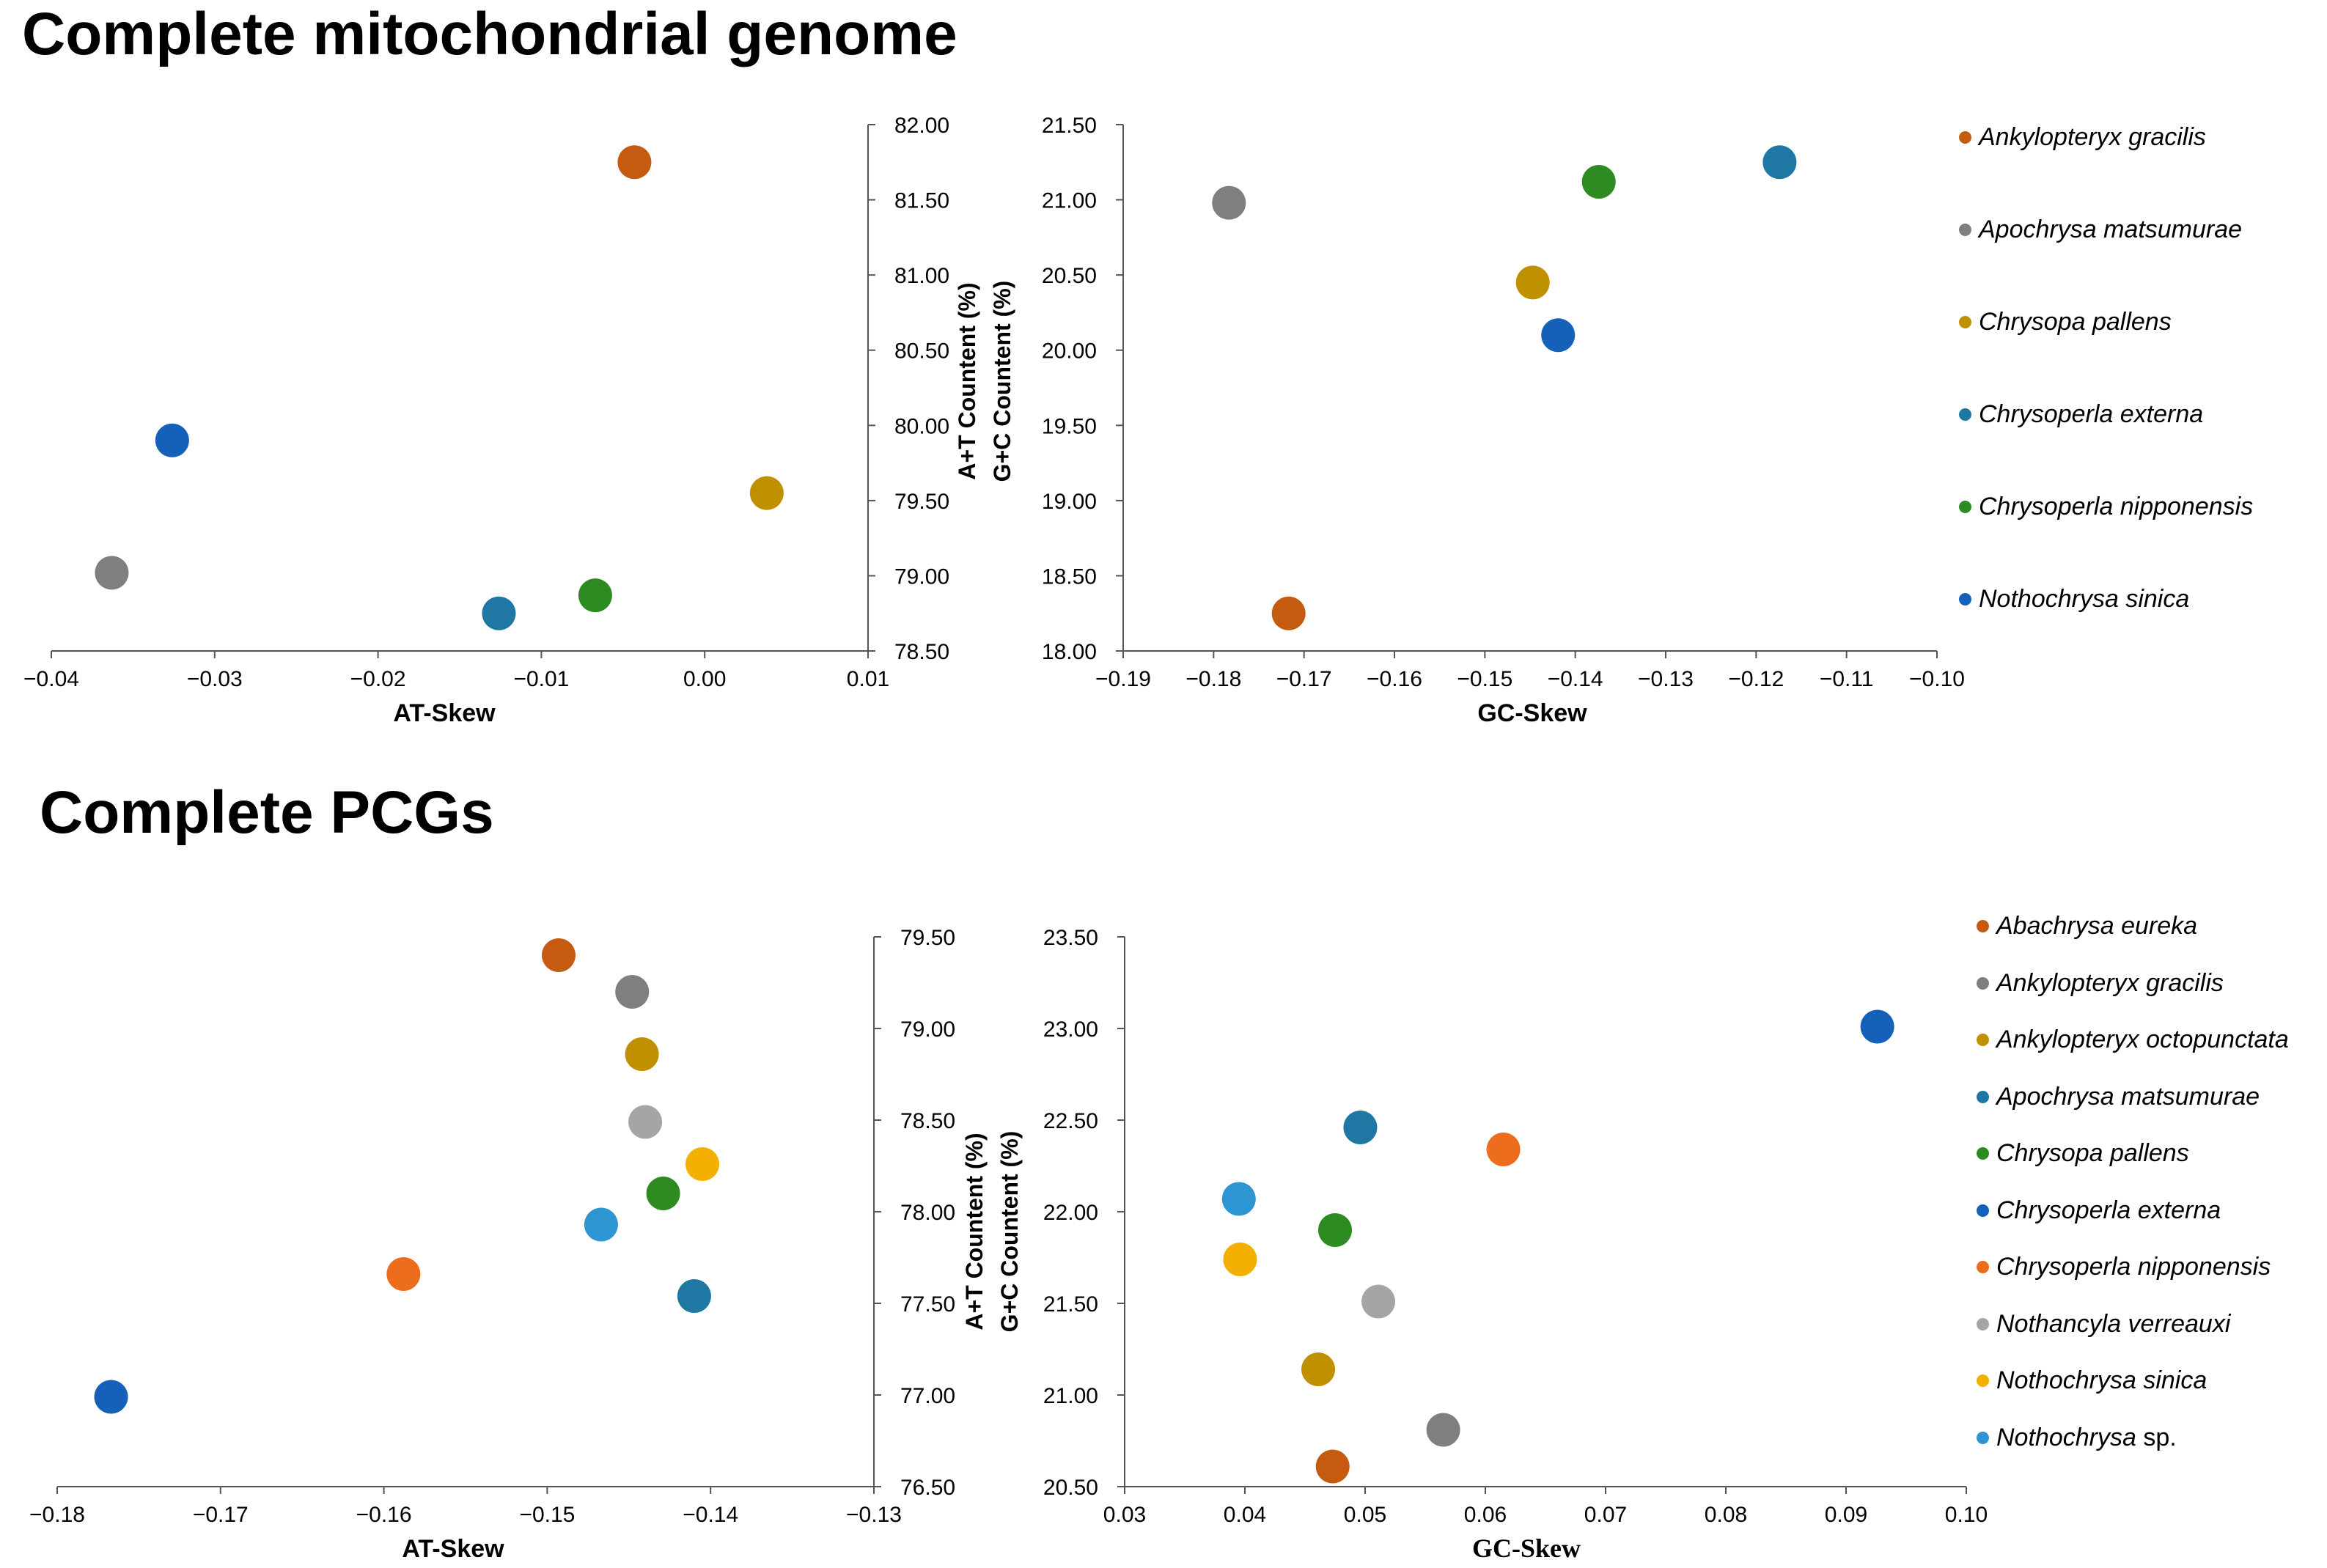 The height and width of the screenshot is (1568, 2327). I want to click on mito-at-y-tick-label: 79.50, so click(921, 502).